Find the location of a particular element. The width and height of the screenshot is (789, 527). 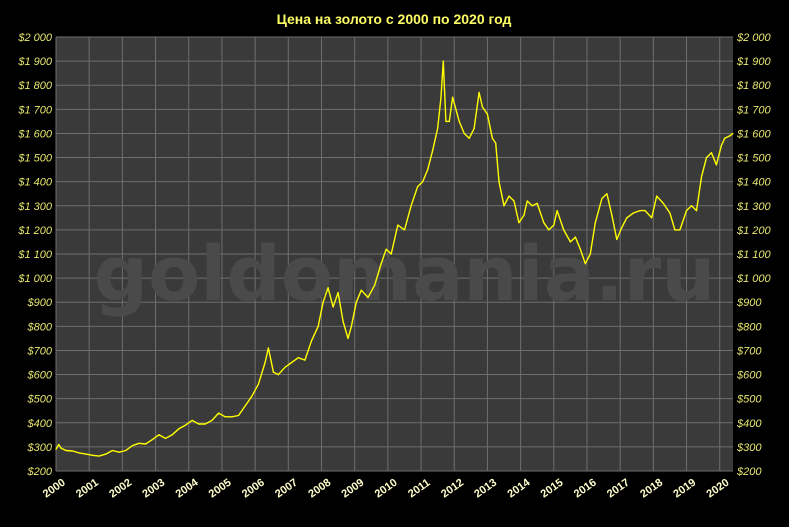

x-tick-label: 2014 is located at coordinates (519, 488).